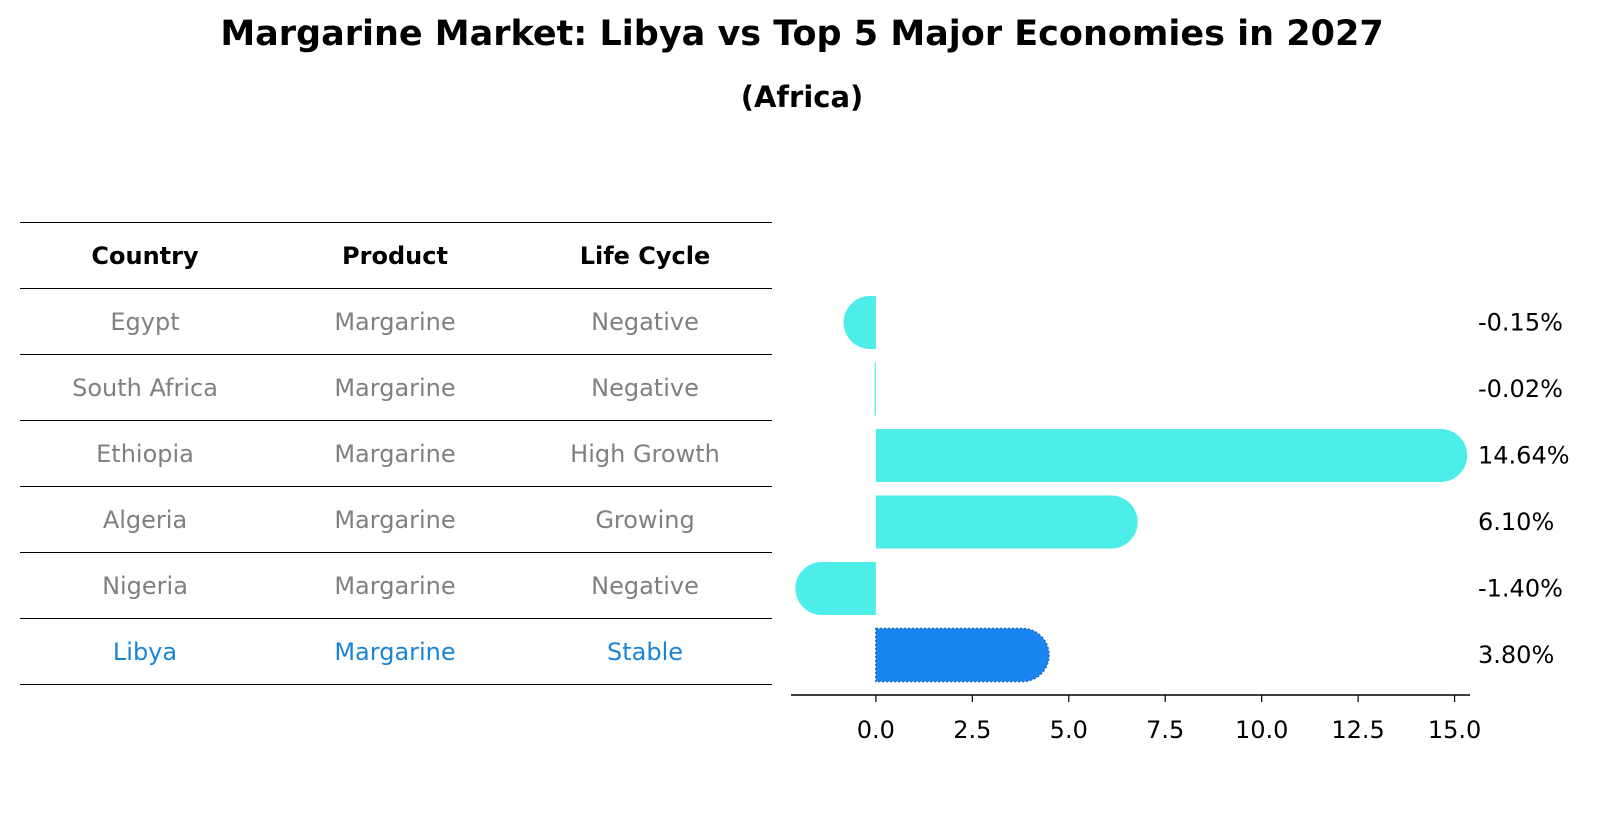 This screenshot has width=1604, height=823. What do you see at coordinates (1261, 730) in the screenshot?
I see `x-tick-label: 10.0` at bounding box center [1261, 730].